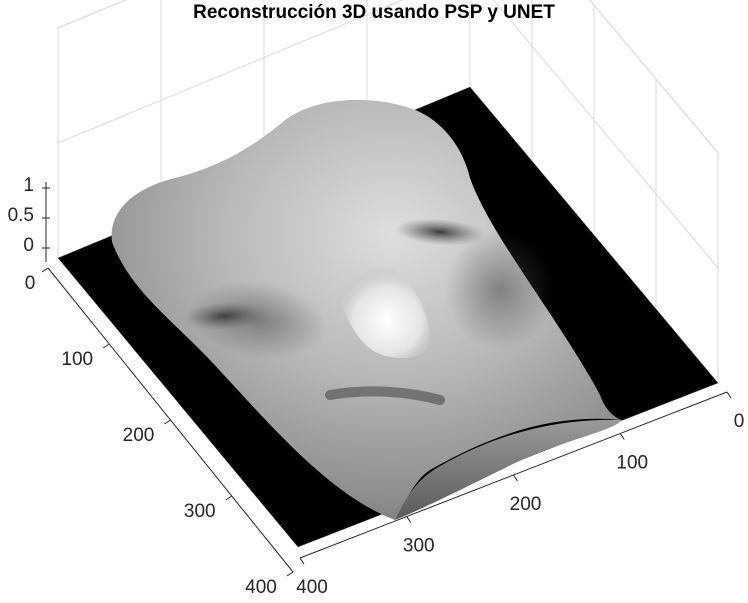  What do you see at coordinates (261, 587) in the screenshot?
I see `left-tick-label: 400` at bounding box center [261, 587].